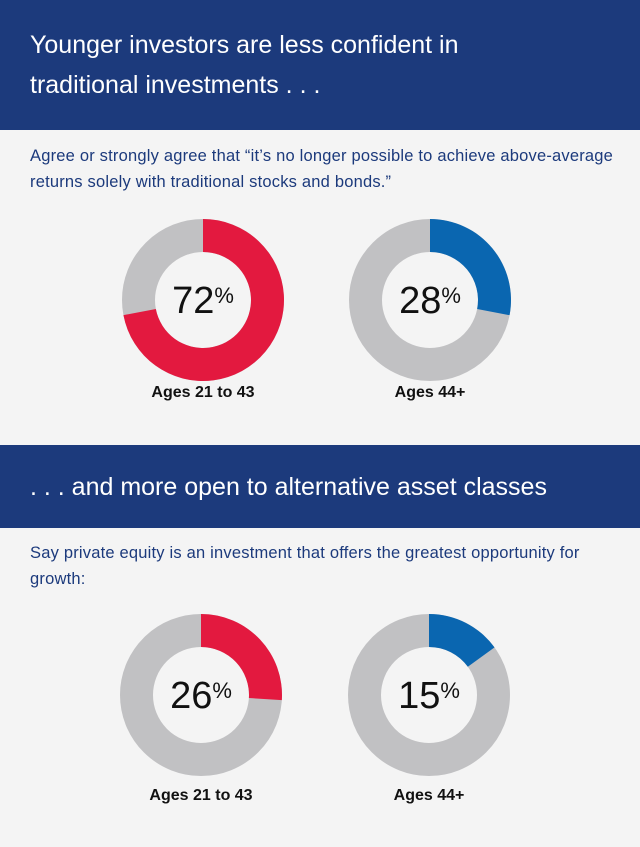  I want to click on value-label: 28%, so click(430, 301).